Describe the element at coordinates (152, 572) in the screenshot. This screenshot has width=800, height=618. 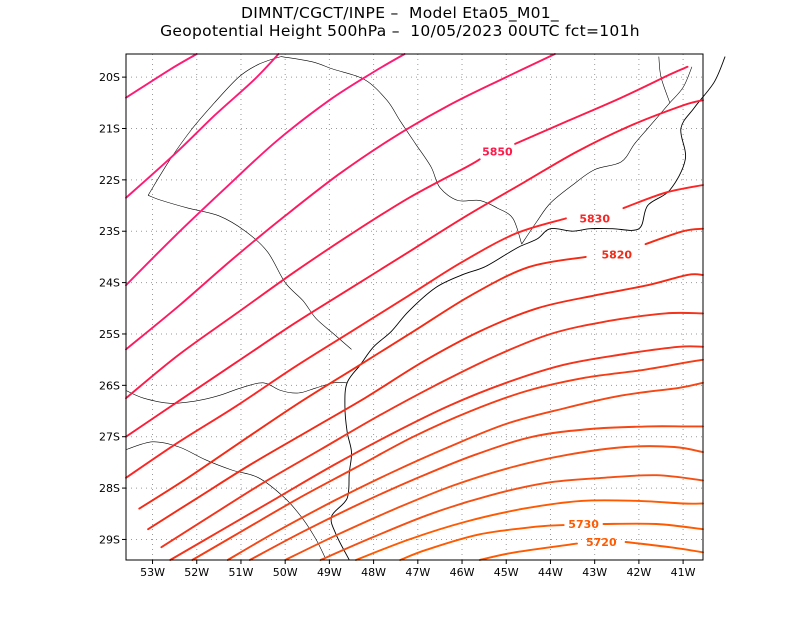
I see `lon-tick-label: 53W` at that location.